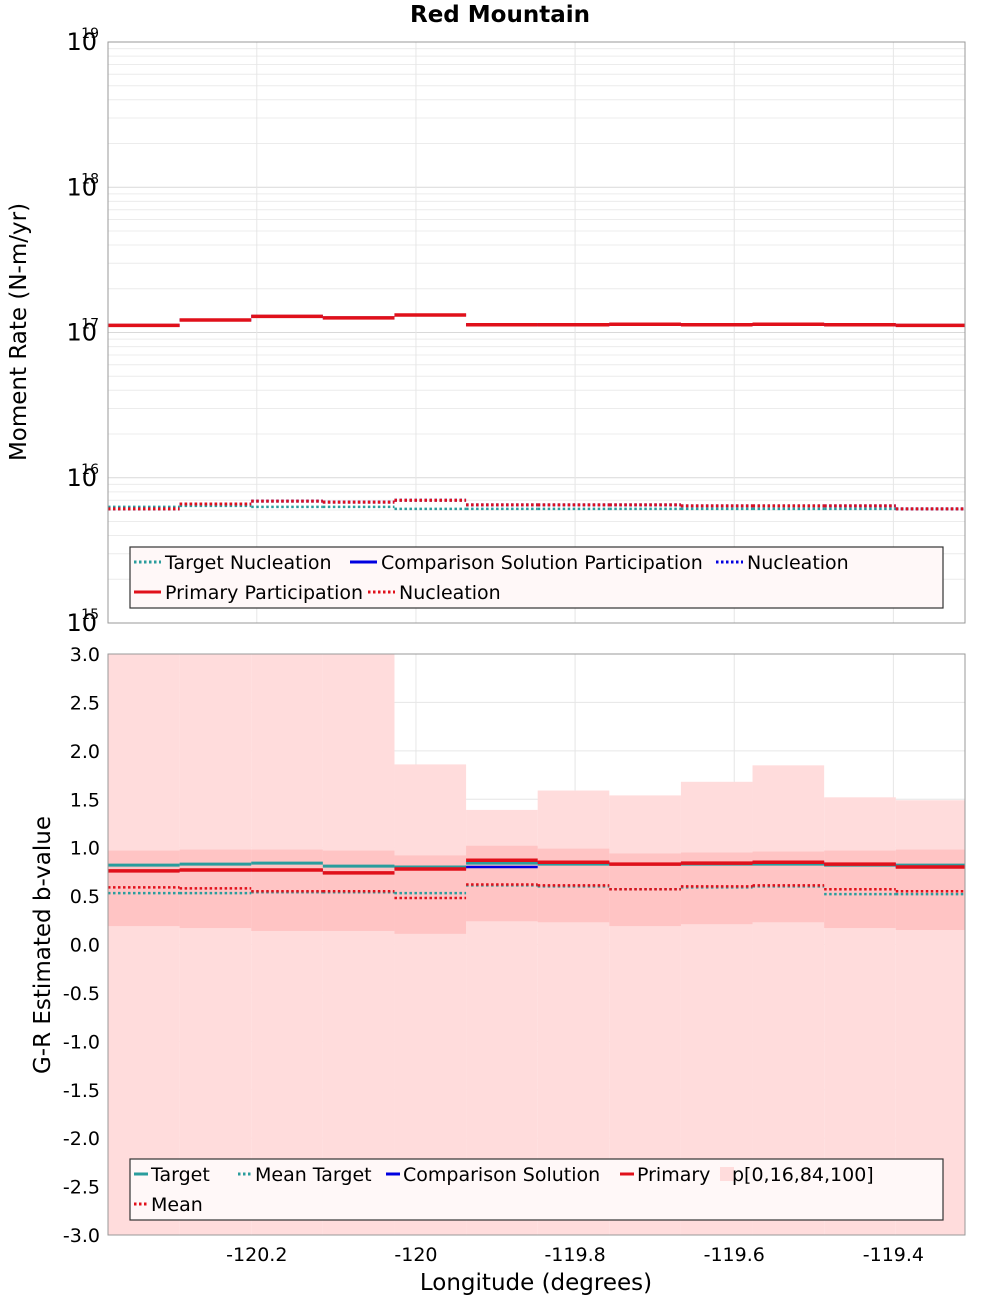 The image size is (1000, 1300). What do you see at coordinates (500, 15) in the screenshot?
I see `chart-title: Red Mountain` at bounding box center [500, 15].